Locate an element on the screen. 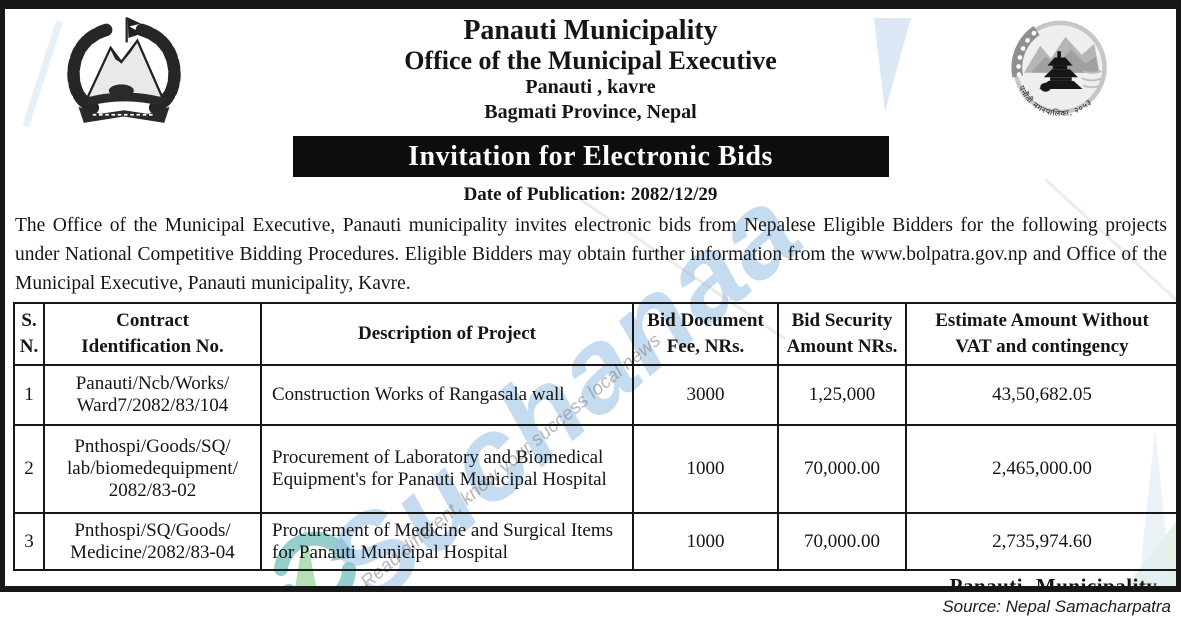  org-province: Bagmati Province, Nepal is located at coordinates (590, 112).